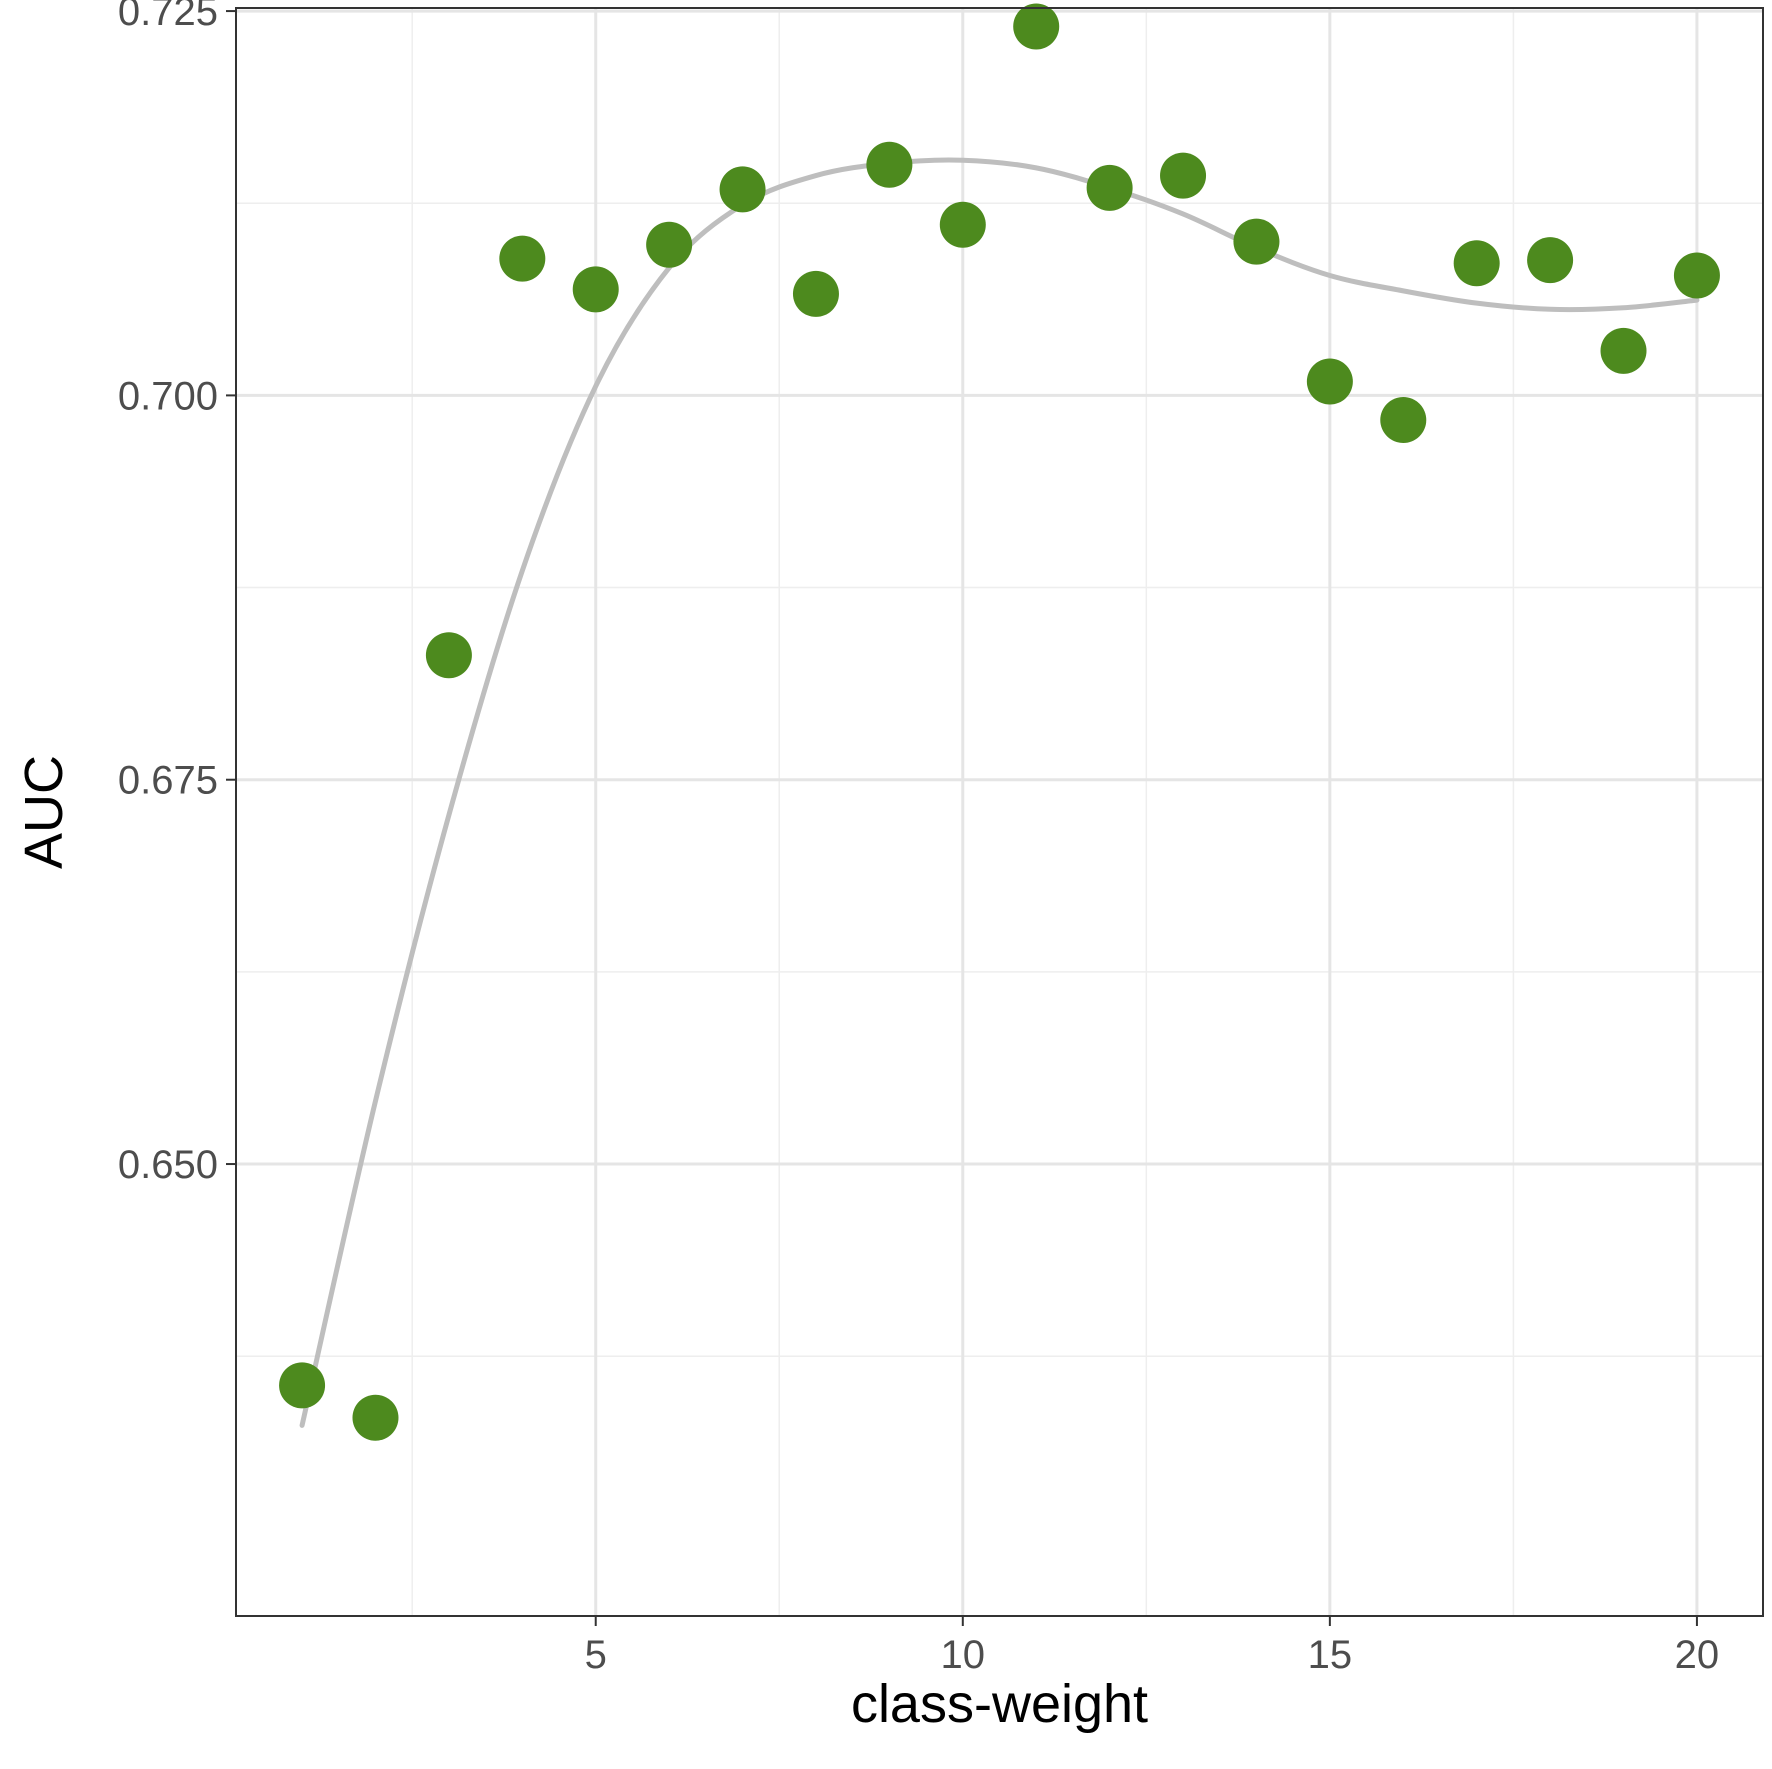 This screenshot has height=1769, width=1772. What do you see at coordinates (168, 17) in the screenshot?
I see `y-tick-label: 0.725` at bounding box center [168, 17].